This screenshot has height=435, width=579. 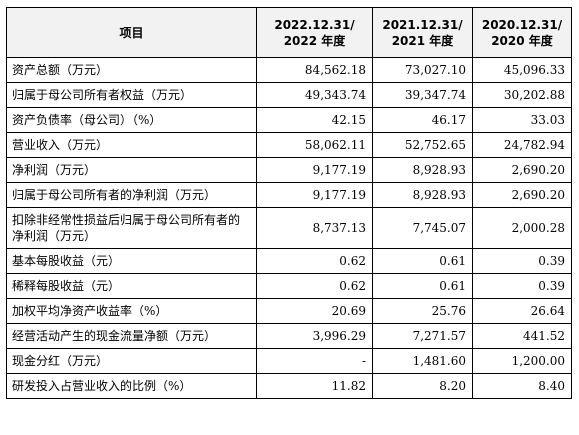 I want to click on header-2022-date: 2022.12.31/, so click(x=314, y=24).